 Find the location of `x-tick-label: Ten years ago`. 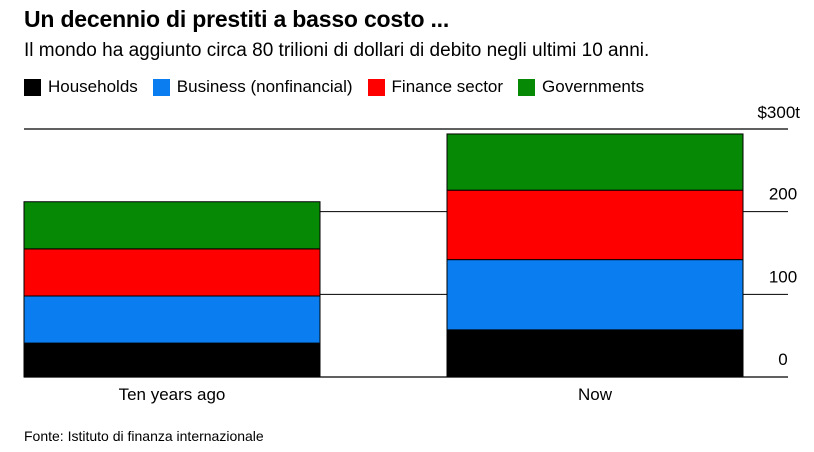

x-tick-label: Ten years ago is located at coordinates (172, 394).